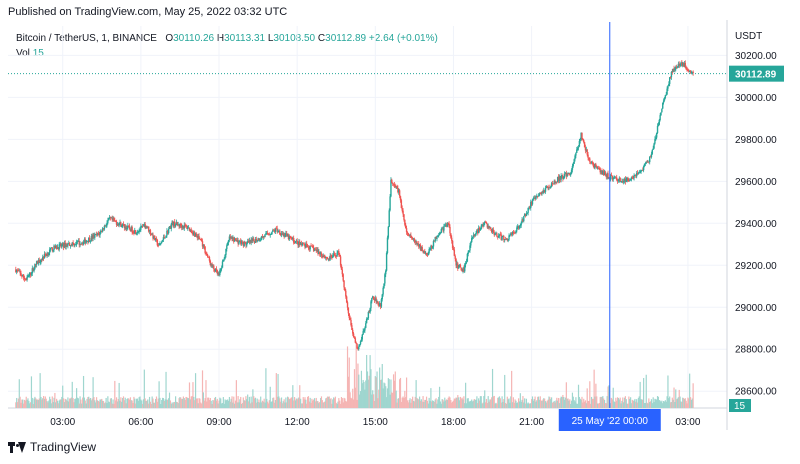  I want to click on crosshair-time-badge, so click(609, 420).